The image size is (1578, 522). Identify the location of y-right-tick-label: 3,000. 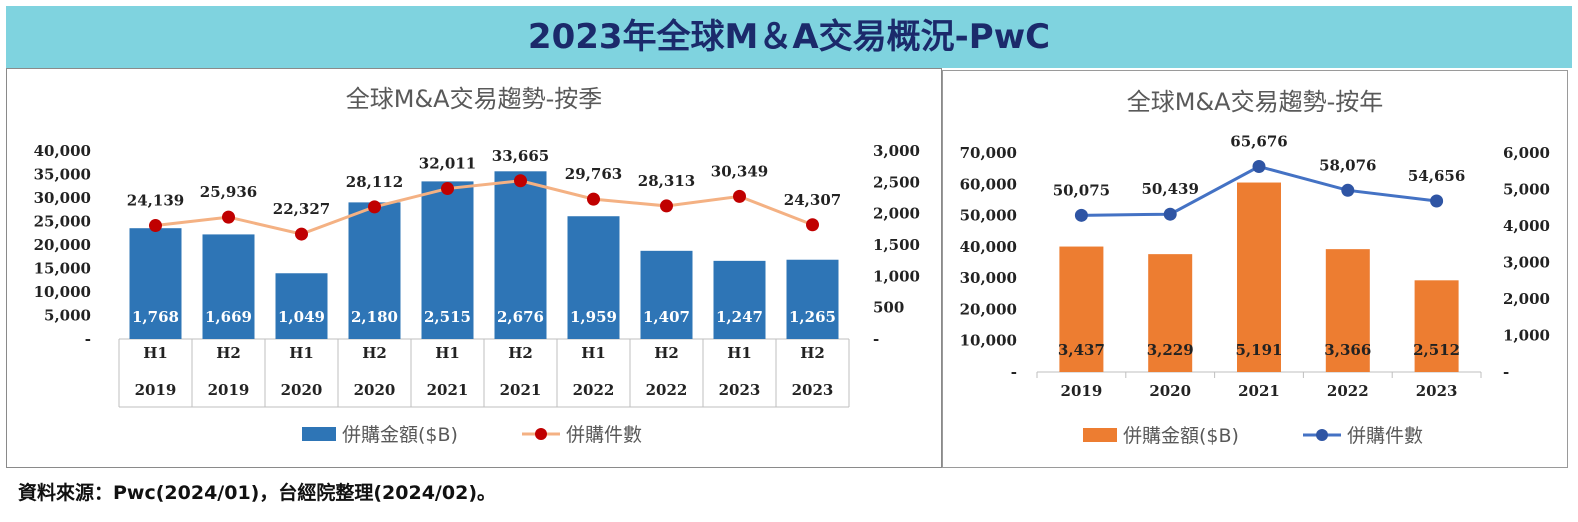
(896, 151).